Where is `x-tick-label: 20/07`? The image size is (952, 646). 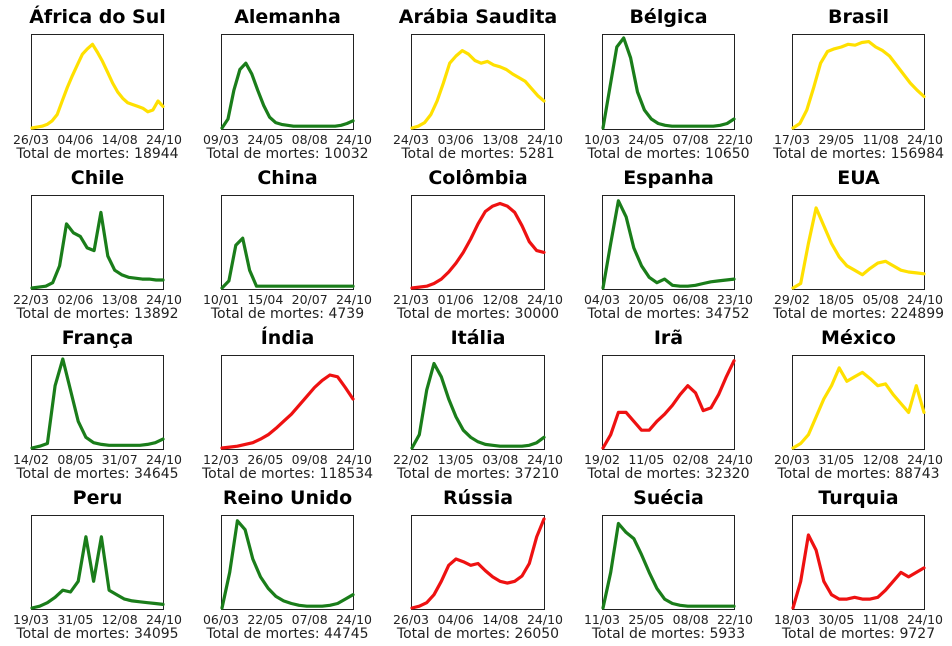 x-tick-label: 20/07 is located at coordinates (309, 299).